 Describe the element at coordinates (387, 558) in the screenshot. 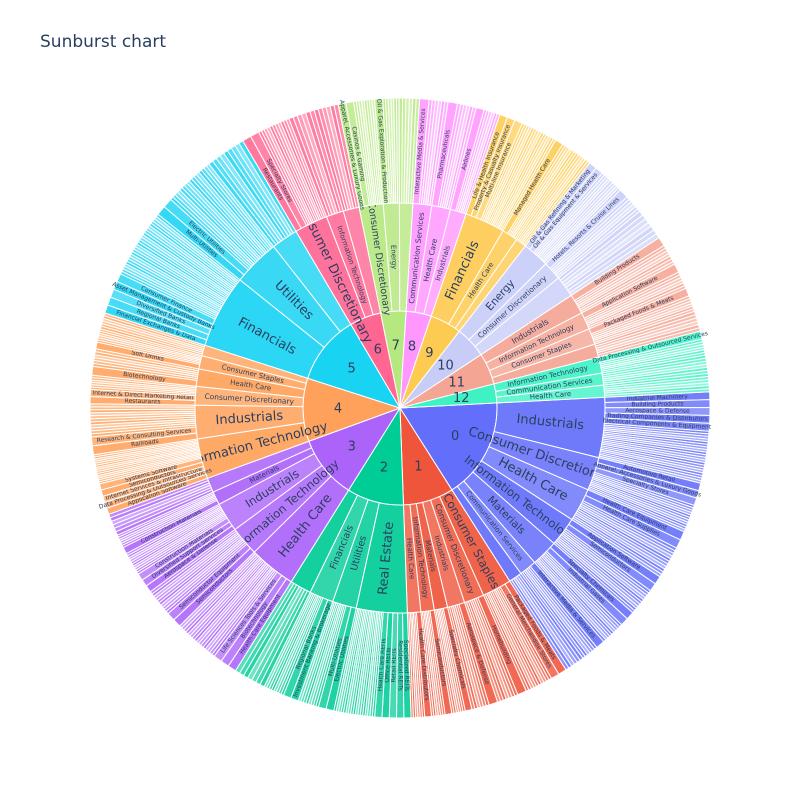

I see `sunburst-sector-label-2-real-estate: Real Estate` at that location.